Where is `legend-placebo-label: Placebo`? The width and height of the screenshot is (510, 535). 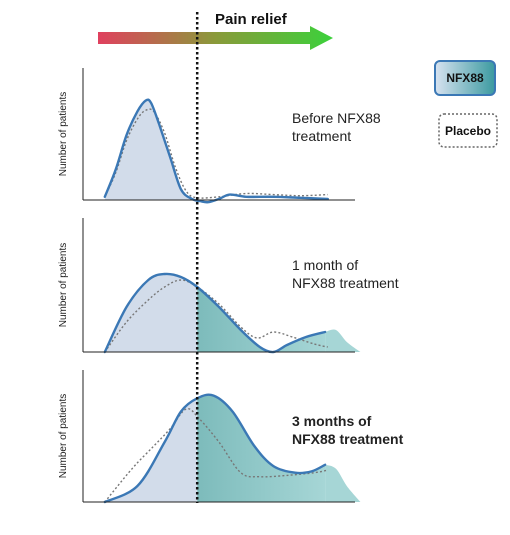 legend-placebo-label: Placebo is located at coordinates (468, 131).